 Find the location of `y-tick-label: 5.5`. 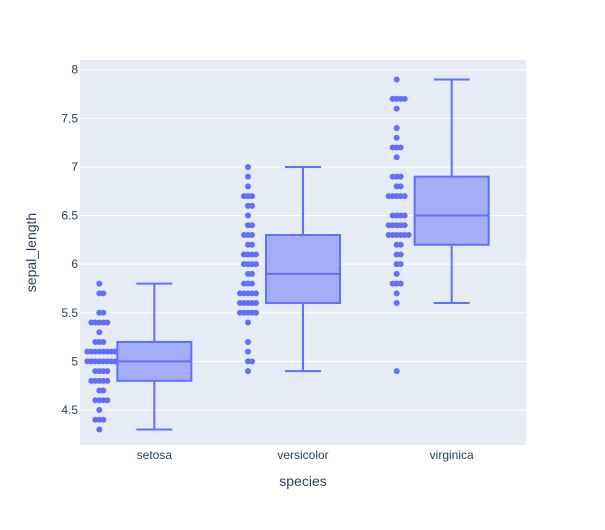

y-tick-label: 5.5 is located at coordinates (69, 313).